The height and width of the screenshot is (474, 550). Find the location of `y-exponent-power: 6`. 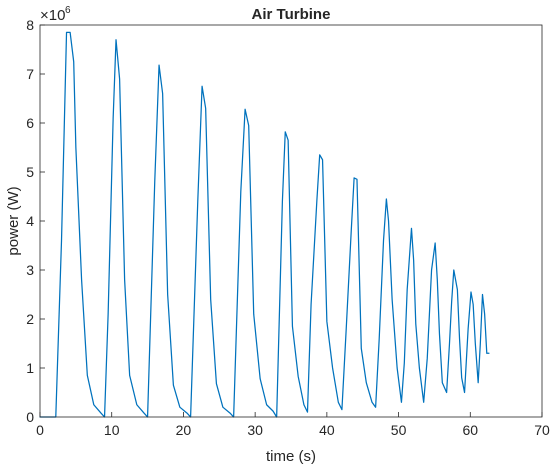

y-exponent-power: 6 is located at coordinates (68, 10).